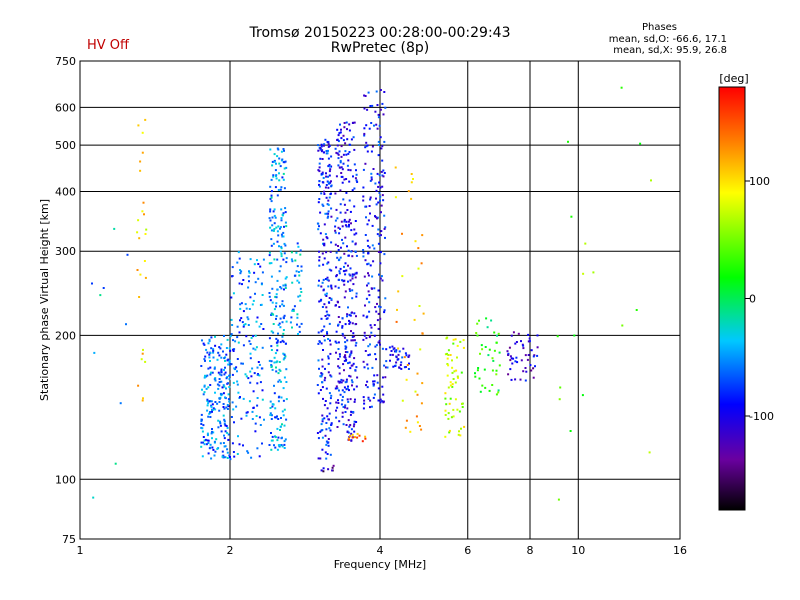 This screenshot has width=800, height=600. I want to click on y-tick-label: 75, so click(69, 539).